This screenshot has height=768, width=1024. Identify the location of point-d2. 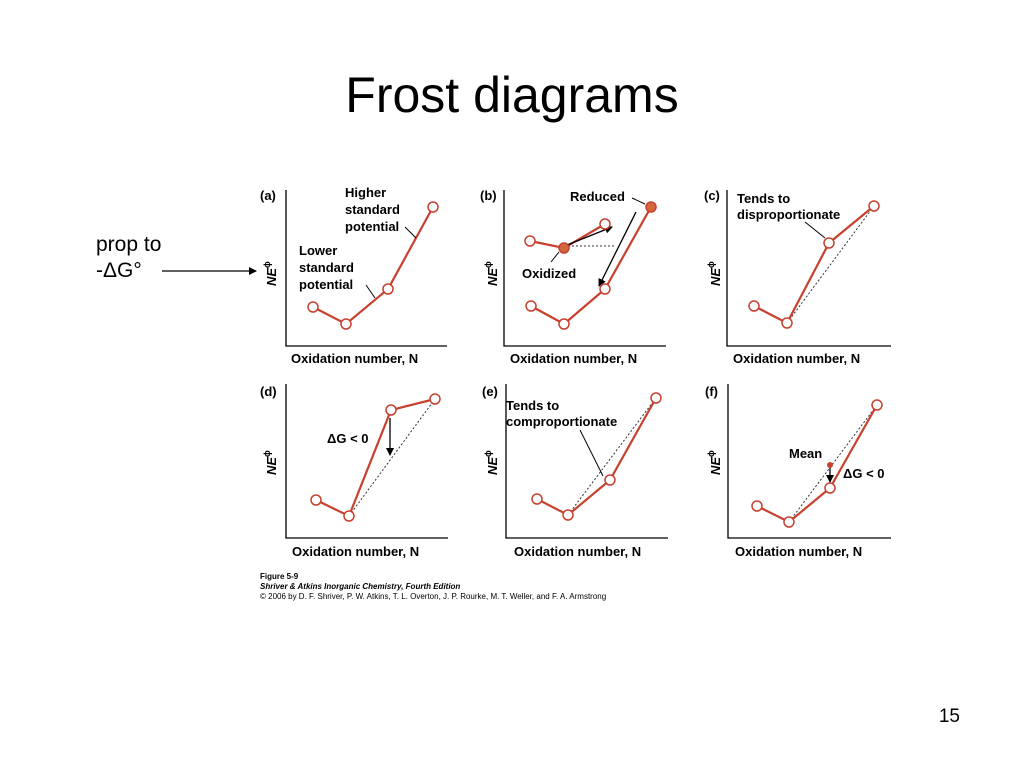
(349, 516).